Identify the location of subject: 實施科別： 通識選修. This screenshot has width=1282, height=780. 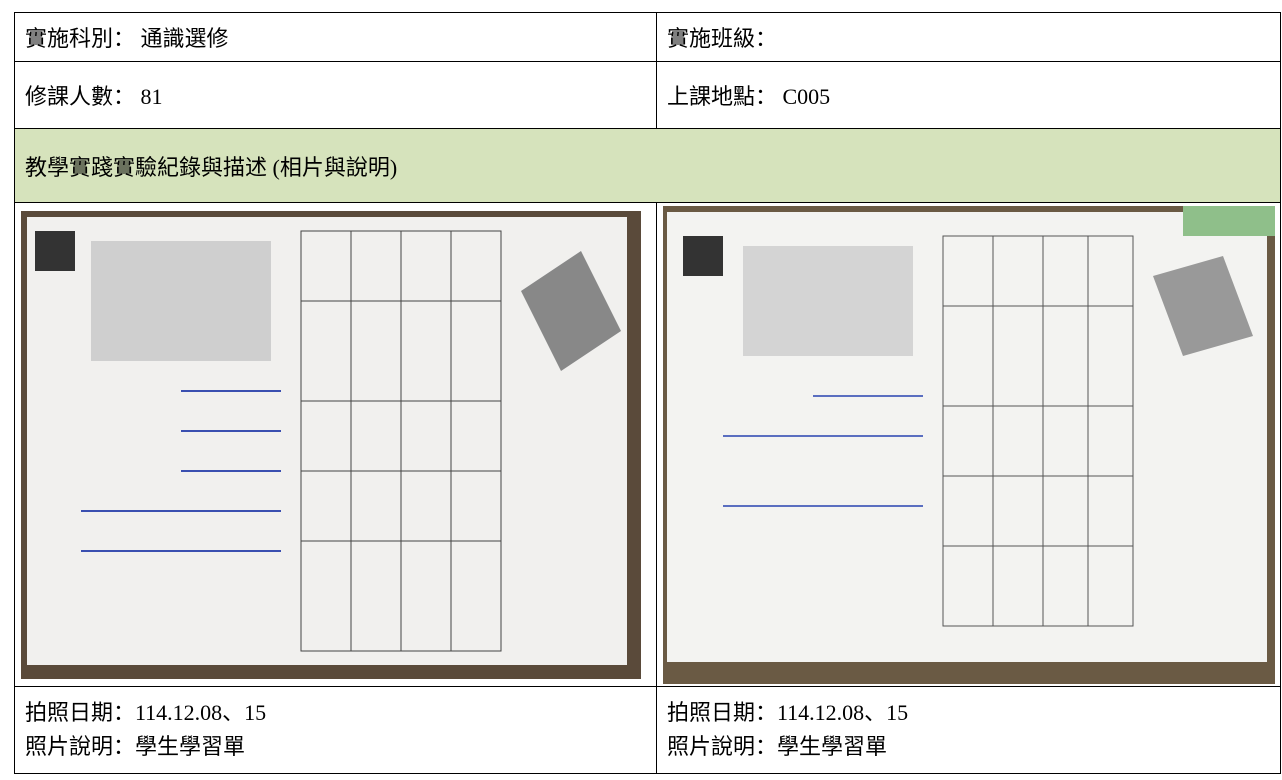
(127, 38).